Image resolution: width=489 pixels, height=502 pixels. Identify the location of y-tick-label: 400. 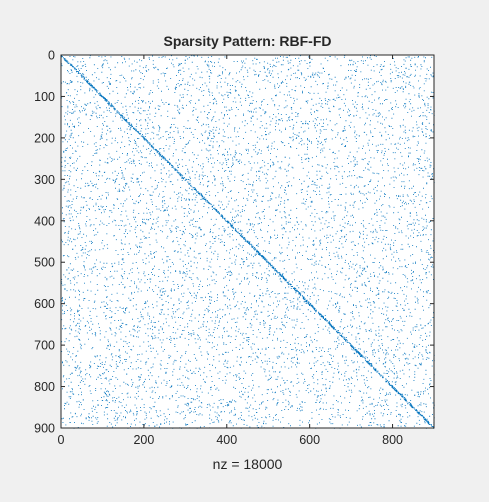
(44, 221).